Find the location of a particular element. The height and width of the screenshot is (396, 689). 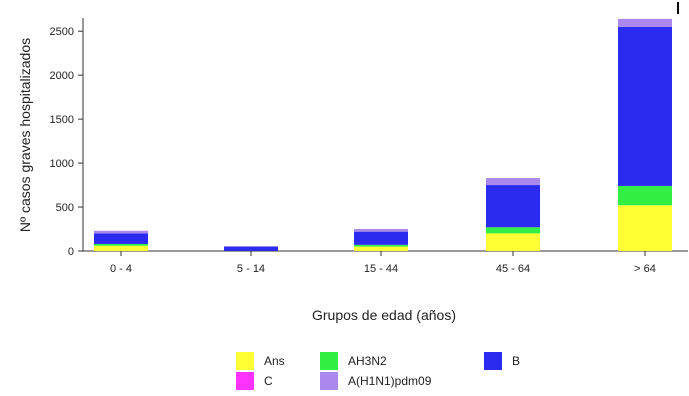

y-axis: 0 500 1000 1500 2000 2500 is located at coordinates (67, 138).